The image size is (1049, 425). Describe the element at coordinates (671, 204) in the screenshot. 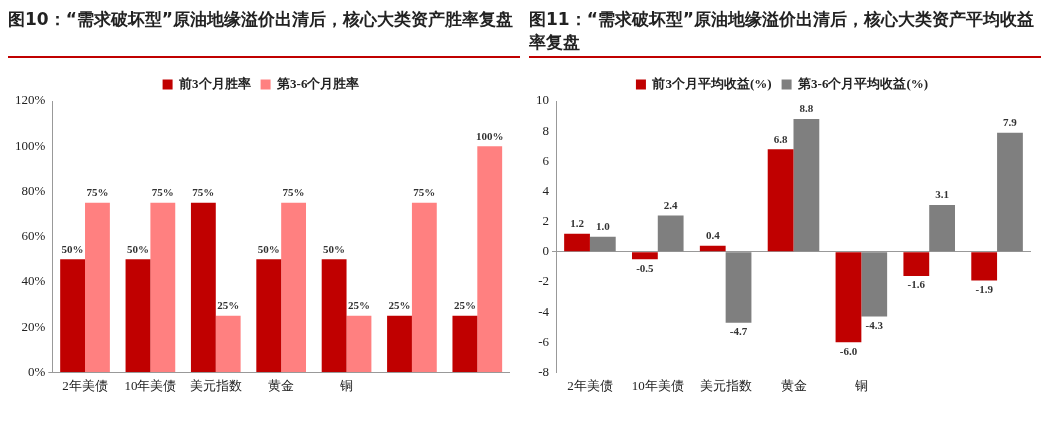

I see `data-label: 2.4` at that location.